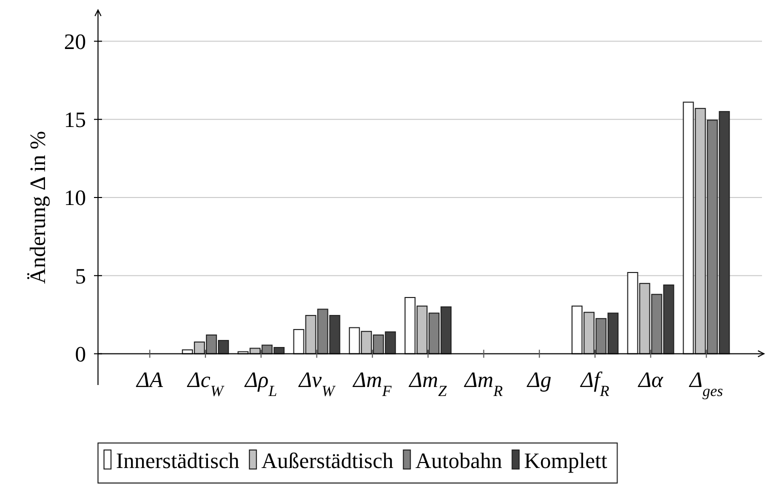  I want to click on x-tick-label: ΔA, so click(150, 379).